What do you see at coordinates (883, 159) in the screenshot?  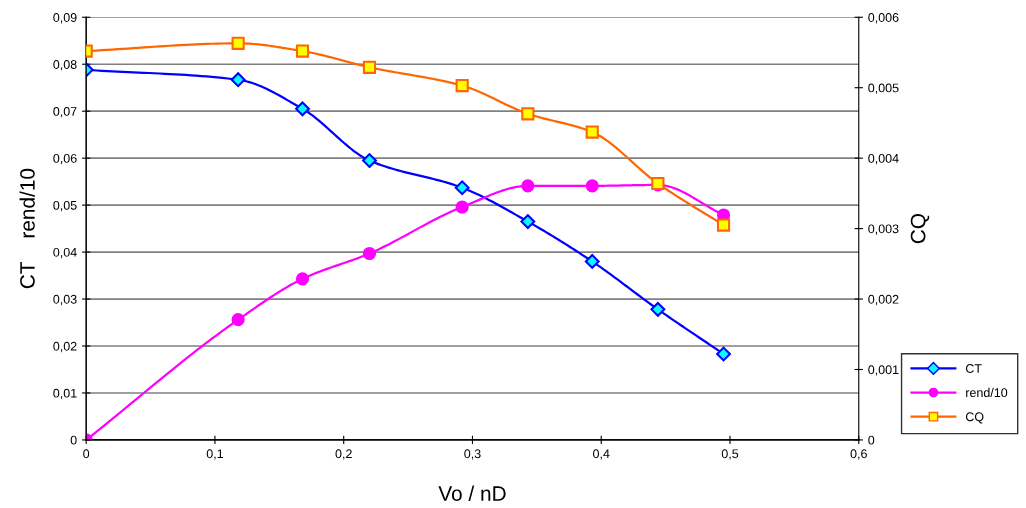 I see `y2-tick-label: 0,004` at bounding box center [883, 159].